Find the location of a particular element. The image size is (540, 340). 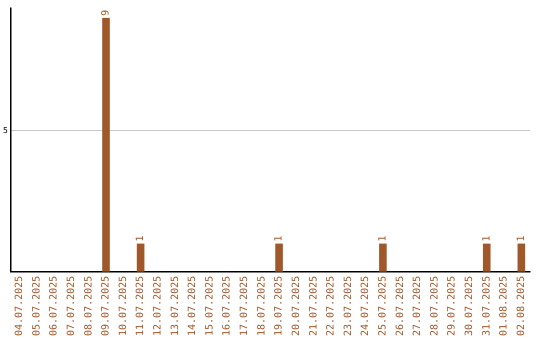

x-tick-label: 28.07.2025 is located at coordinates (434, 306).